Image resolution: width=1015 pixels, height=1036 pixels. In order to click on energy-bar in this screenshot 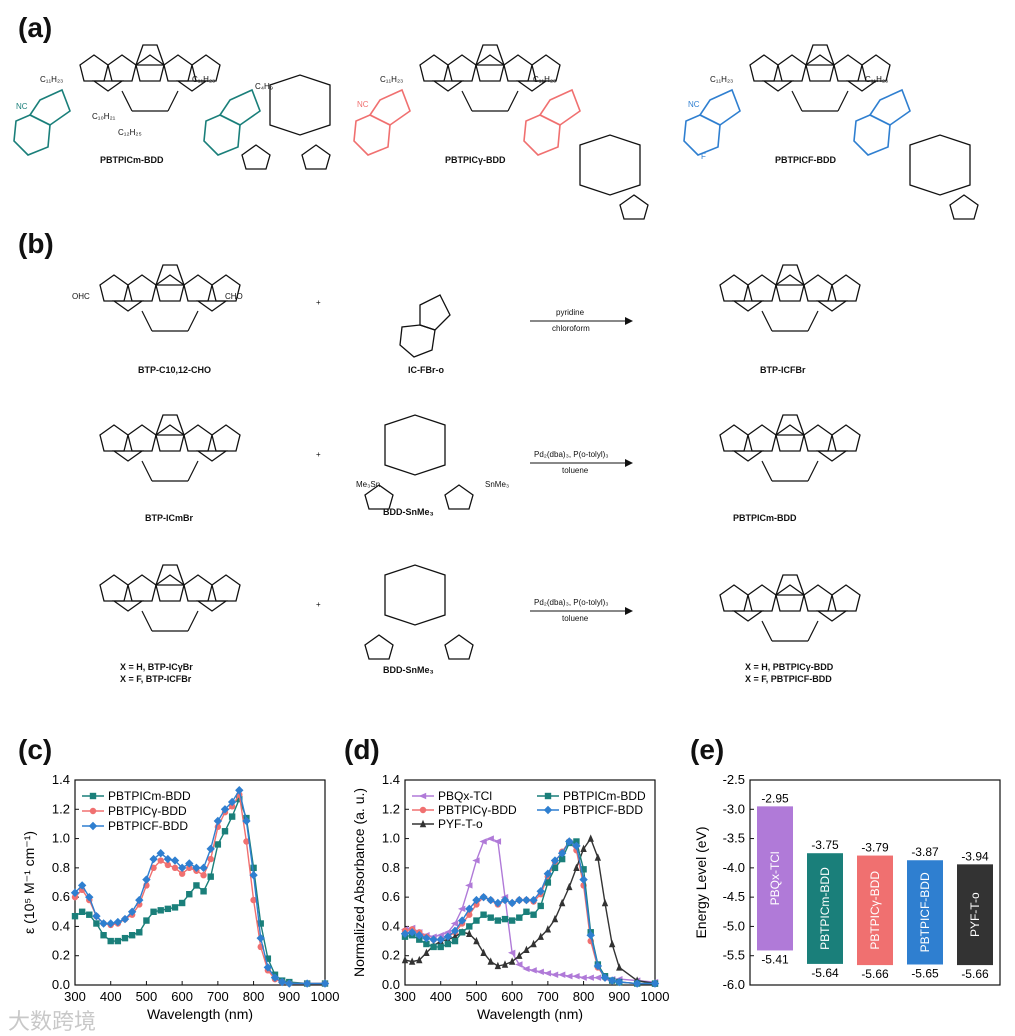, I will do `click(775, 878)`.